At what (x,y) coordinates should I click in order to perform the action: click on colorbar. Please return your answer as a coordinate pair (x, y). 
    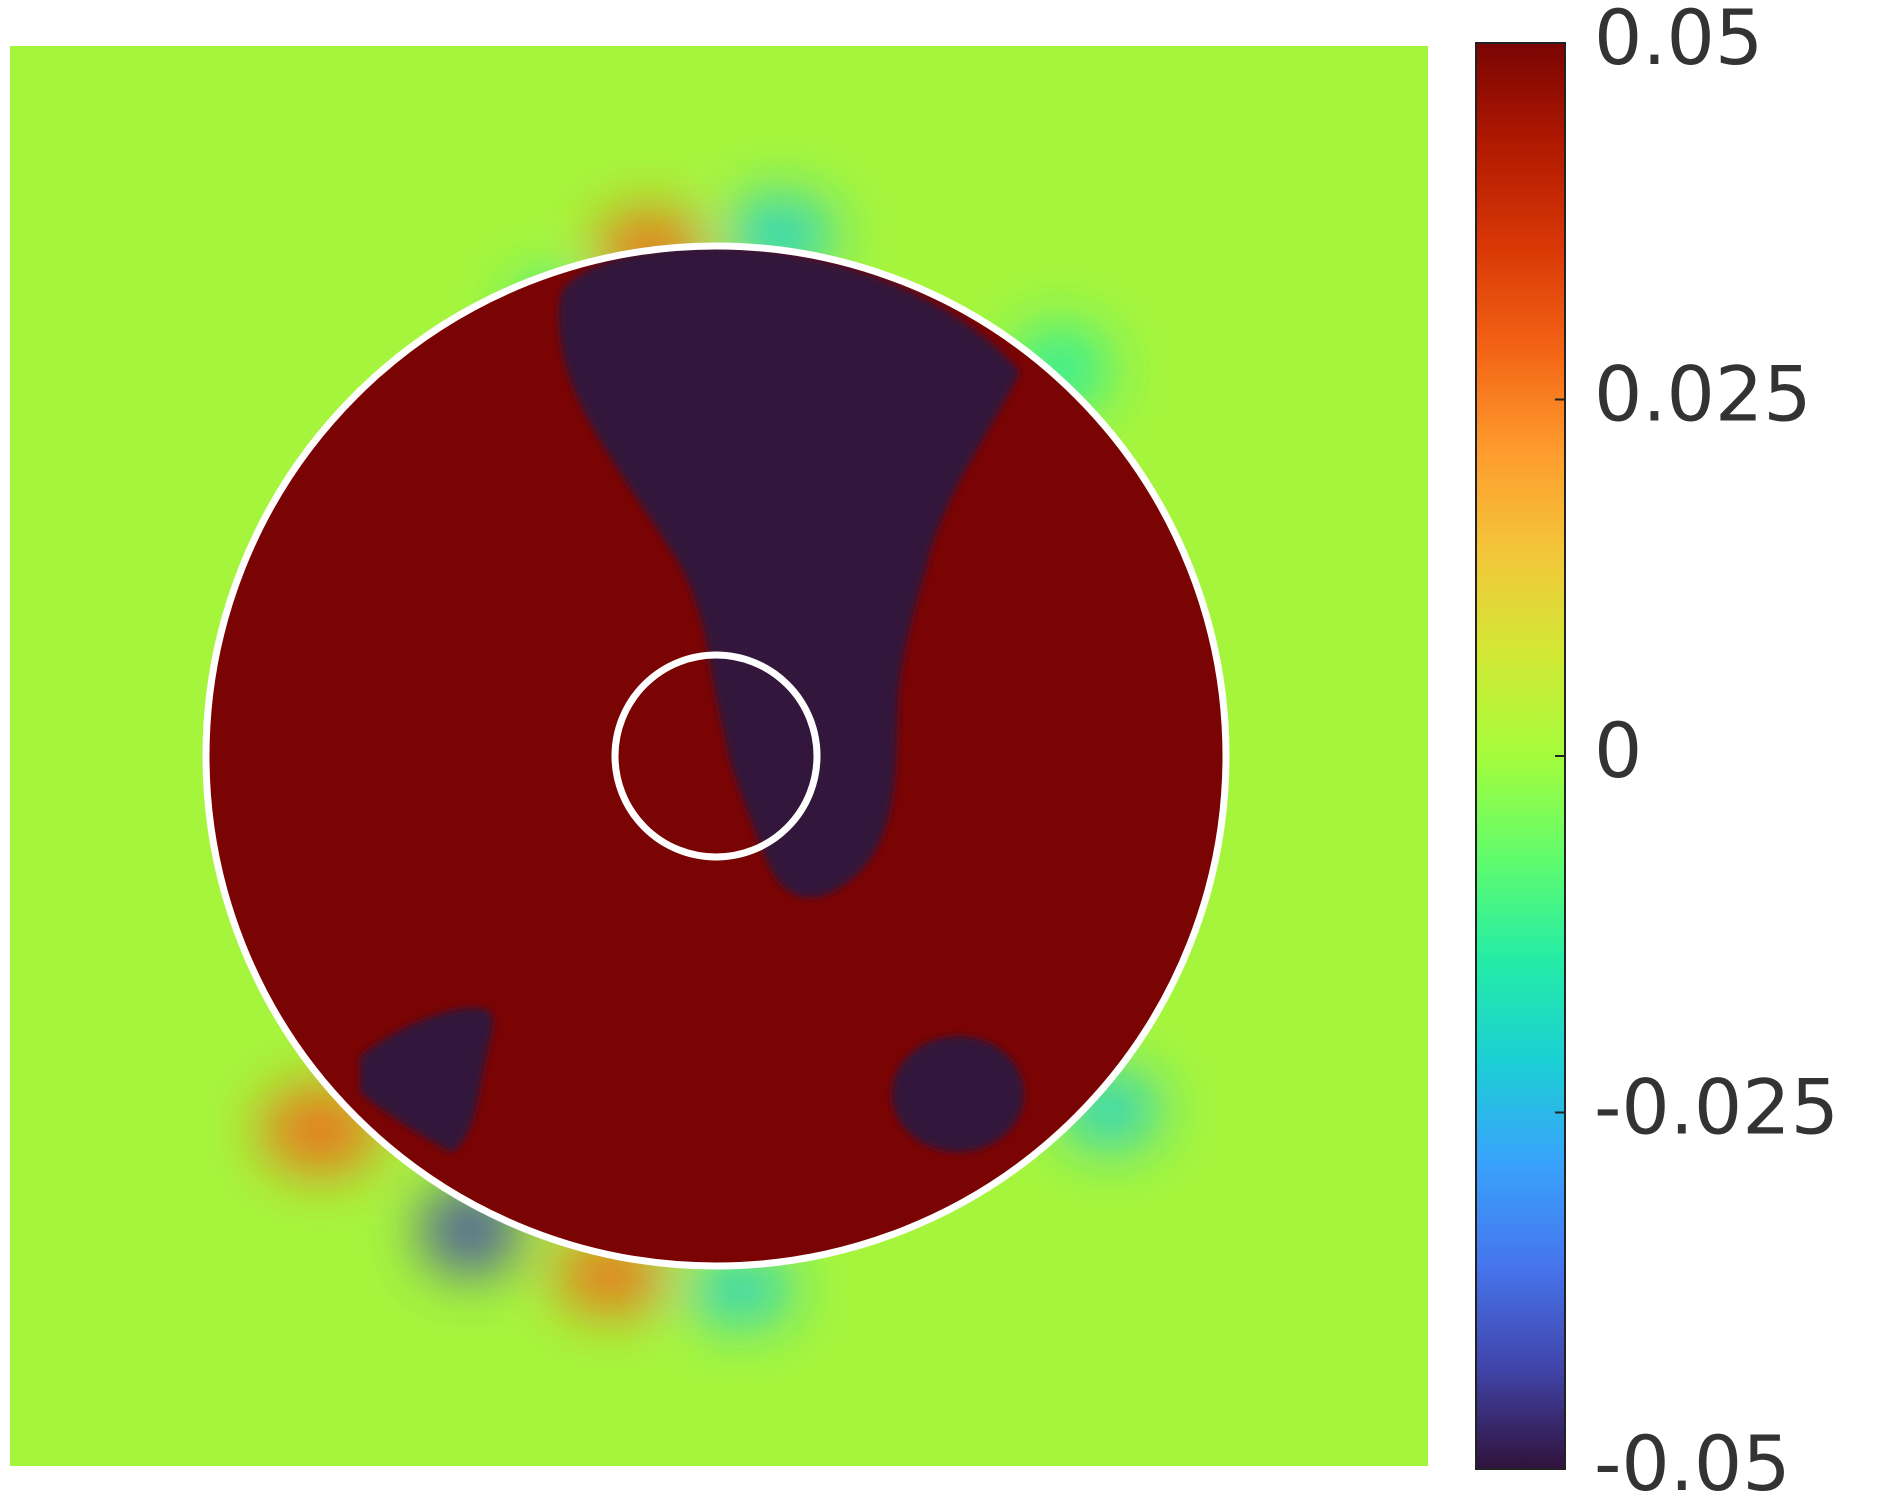
    Looking at the image, I should click on (1520, 756).